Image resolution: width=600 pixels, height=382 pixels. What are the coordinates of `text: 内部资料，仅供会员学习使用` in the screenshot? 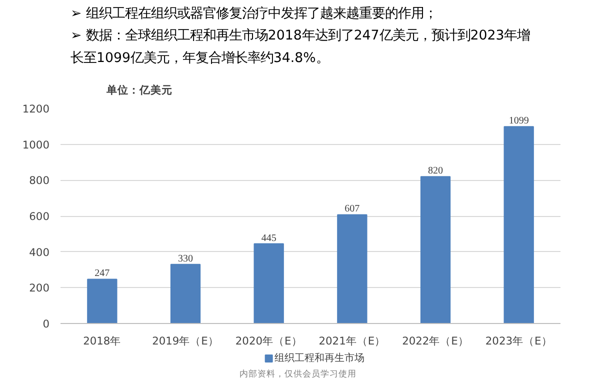 It's located at (298, 374).